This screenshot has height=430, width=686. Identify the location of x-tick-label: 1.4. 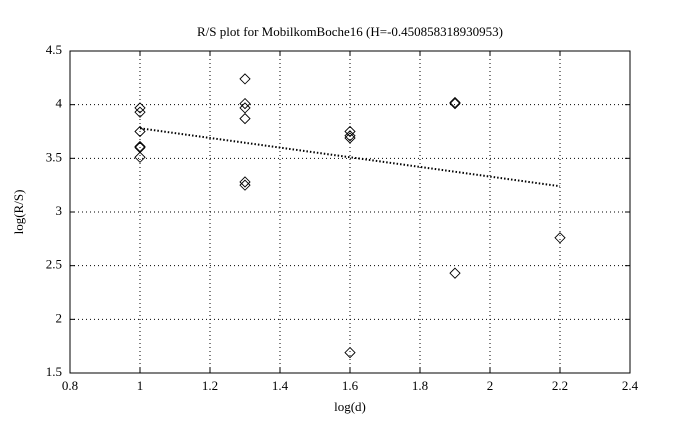
(280, 385).